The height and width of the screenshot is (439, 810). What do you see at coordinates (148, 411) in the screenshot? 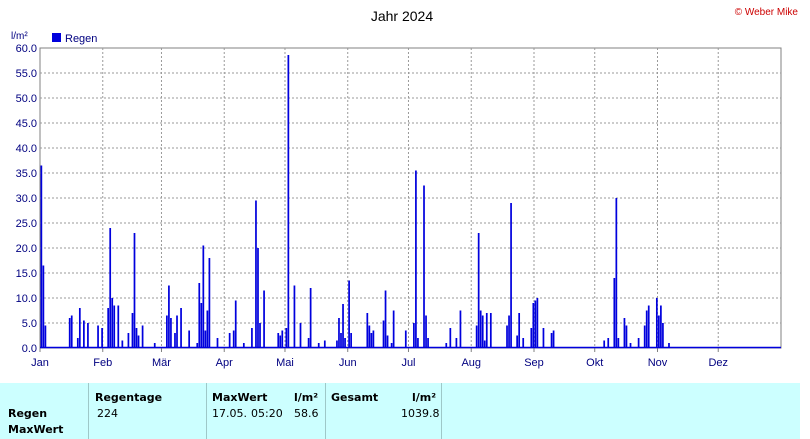
I see `regentage-column: Regentage 224` at bounding box center [148, 411].